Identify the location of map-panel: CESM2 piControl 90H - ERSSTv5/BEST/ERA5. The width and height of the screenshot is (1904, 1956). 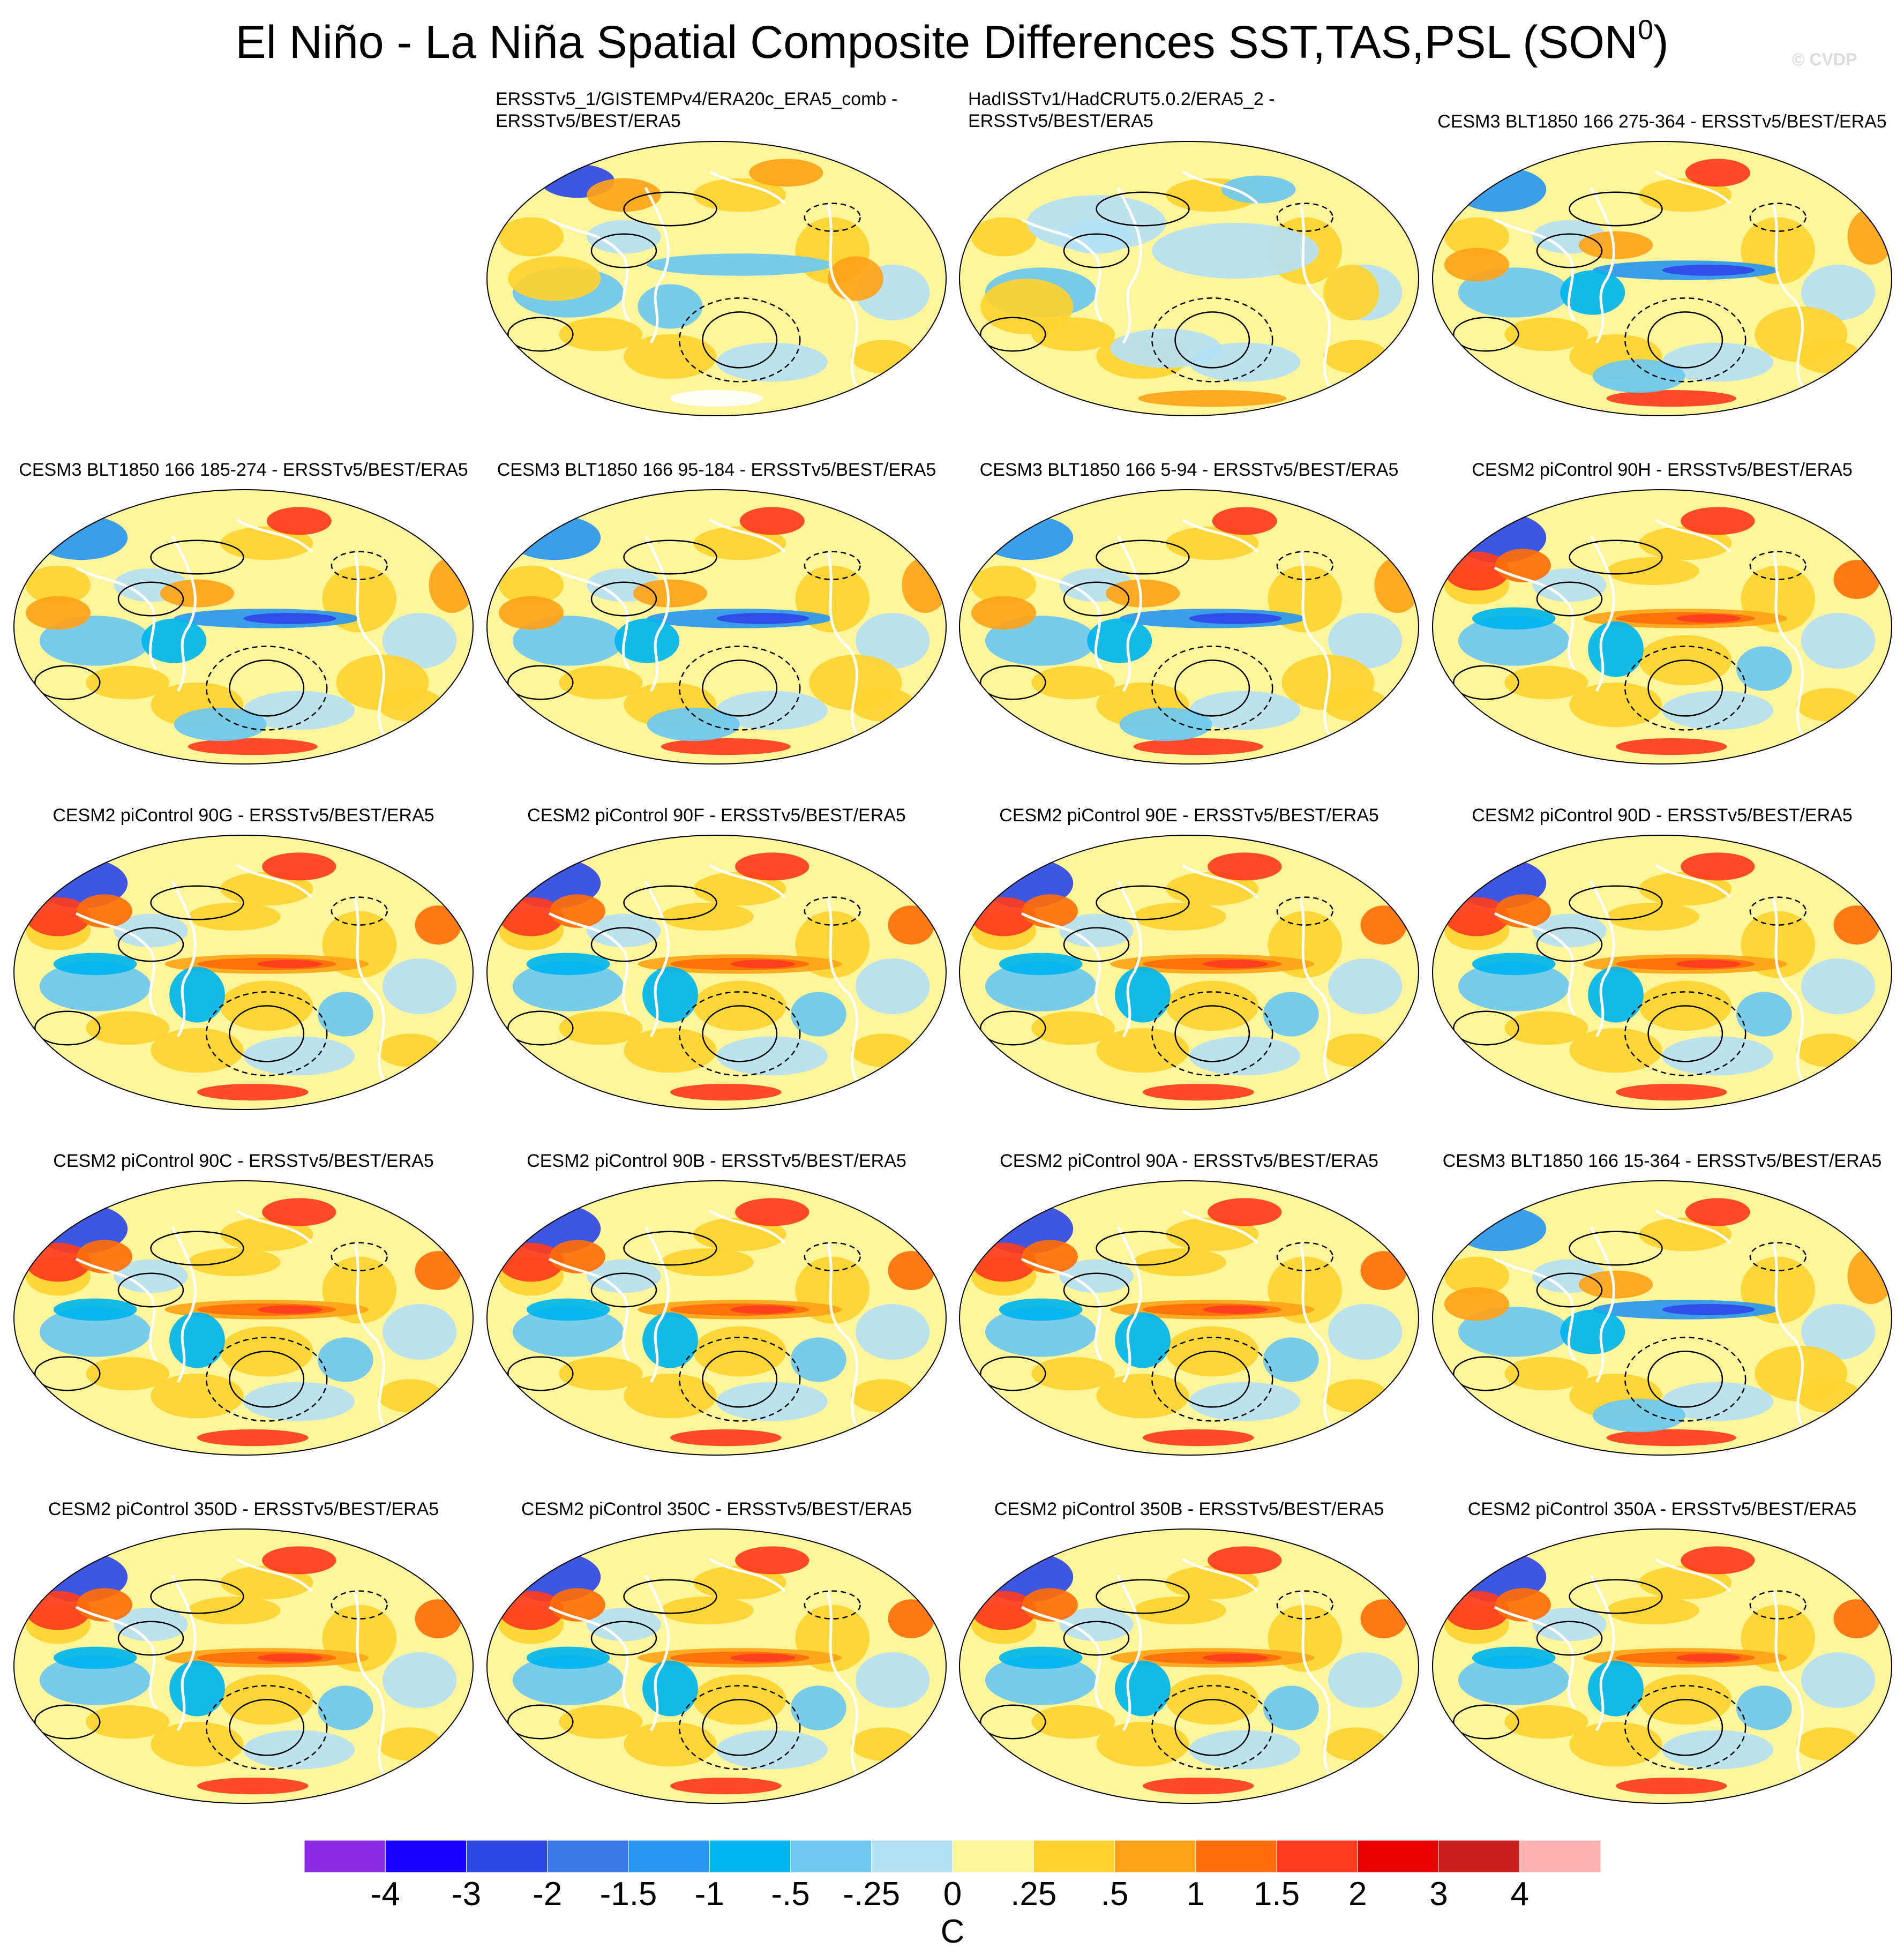
(1662, 601).